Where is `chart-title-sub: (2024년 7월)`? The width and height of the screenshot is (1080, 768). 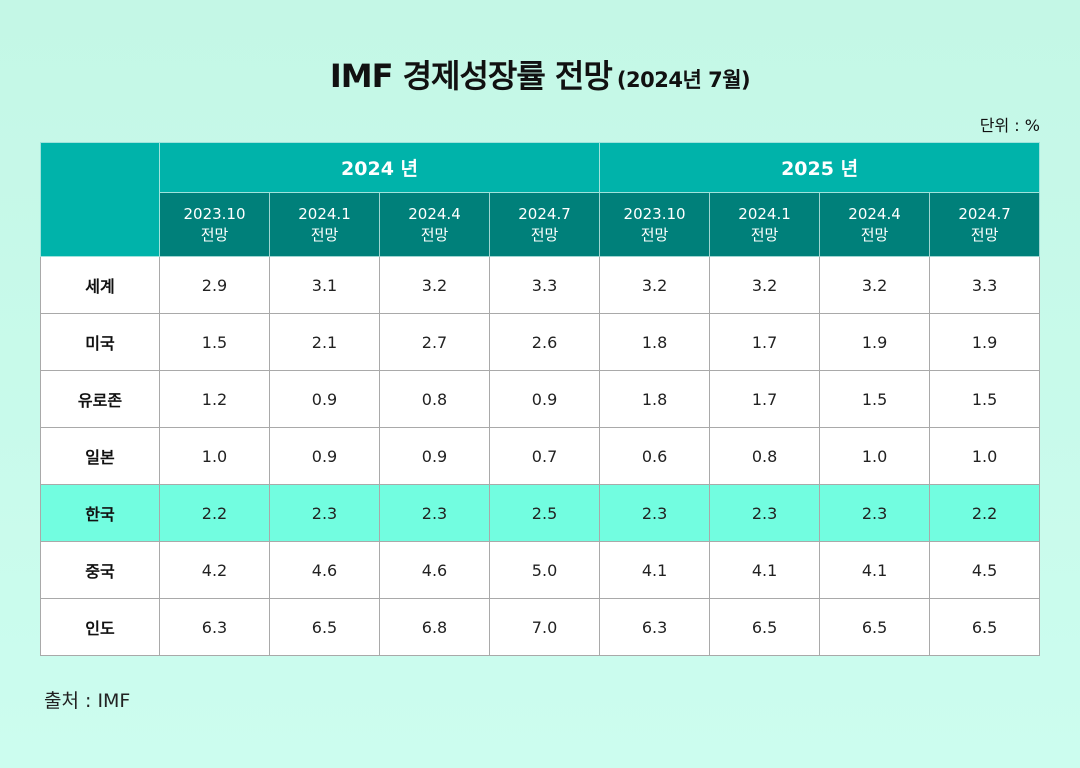
chart-title-sub: (2024년 7월) is located at coordinates (683, 80).